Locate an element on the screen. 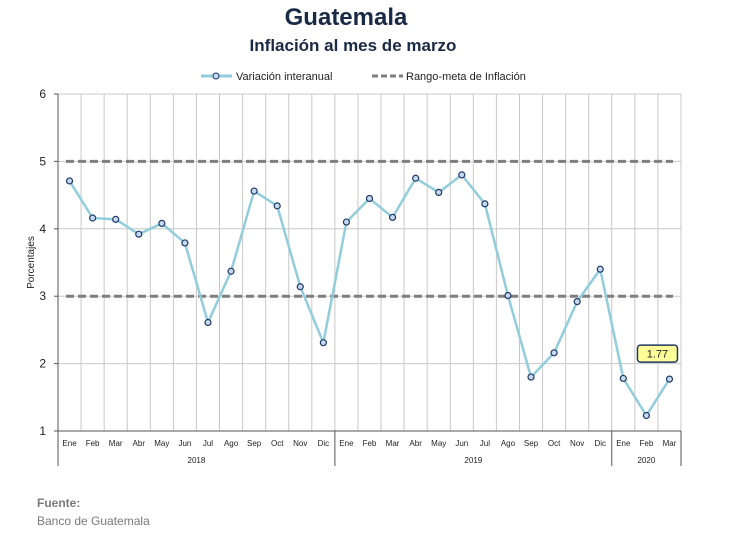 The height and width of the screenshot is (539, 732). chart-title: Guatemala is located at coordinates (346, 17).